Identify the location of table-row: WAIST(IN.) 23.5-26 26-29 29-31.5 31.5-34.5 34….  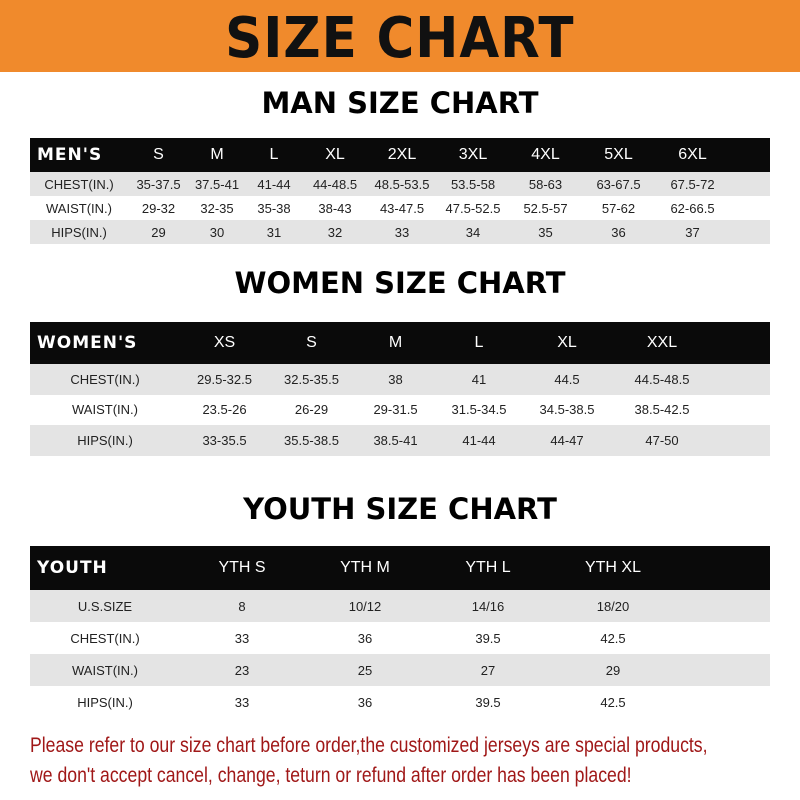
(400, 409).